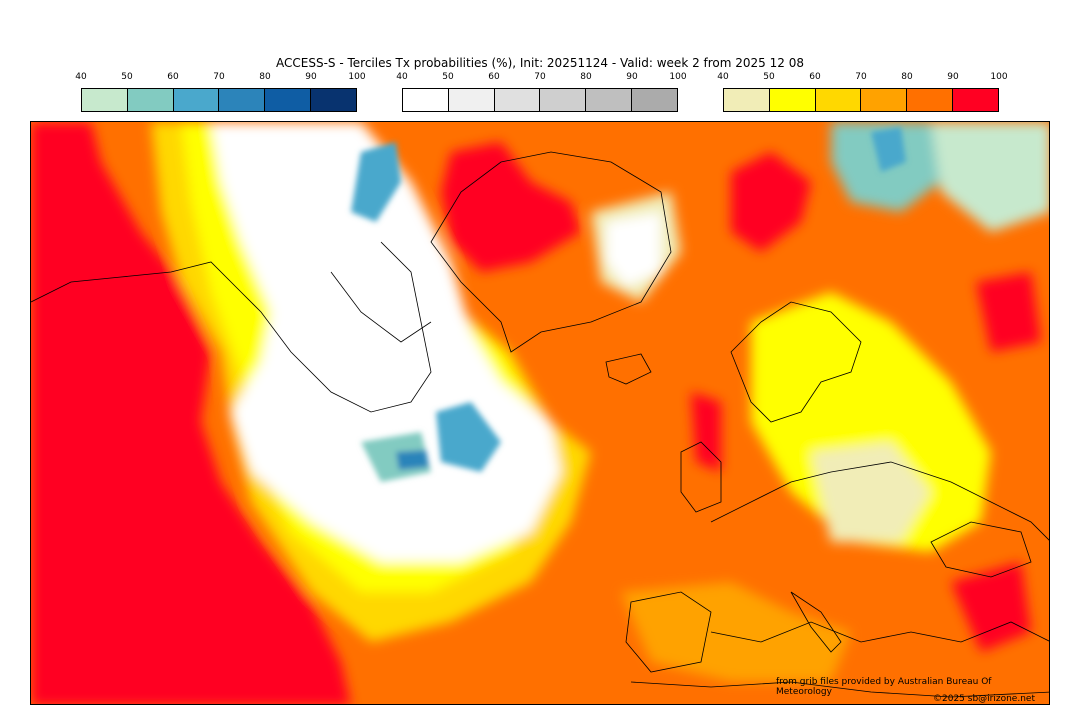 The width and height of the screenshot is (1080, 718). What do you see at coordinates (871, 422) in the screenshot?
I see `shade-yellow-europe` at bounding box center [871, 422].